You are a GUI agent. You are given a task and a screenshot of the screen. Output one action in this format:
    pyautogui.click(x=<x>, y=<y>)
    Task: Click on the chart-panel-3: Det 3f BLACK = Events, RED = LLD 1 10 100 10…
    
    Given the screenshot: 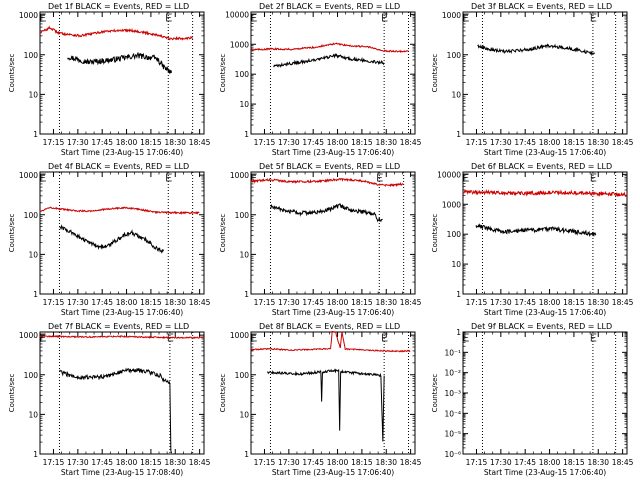 What is the action you would take?
    pyautogui.click(x=532, y=79)
    